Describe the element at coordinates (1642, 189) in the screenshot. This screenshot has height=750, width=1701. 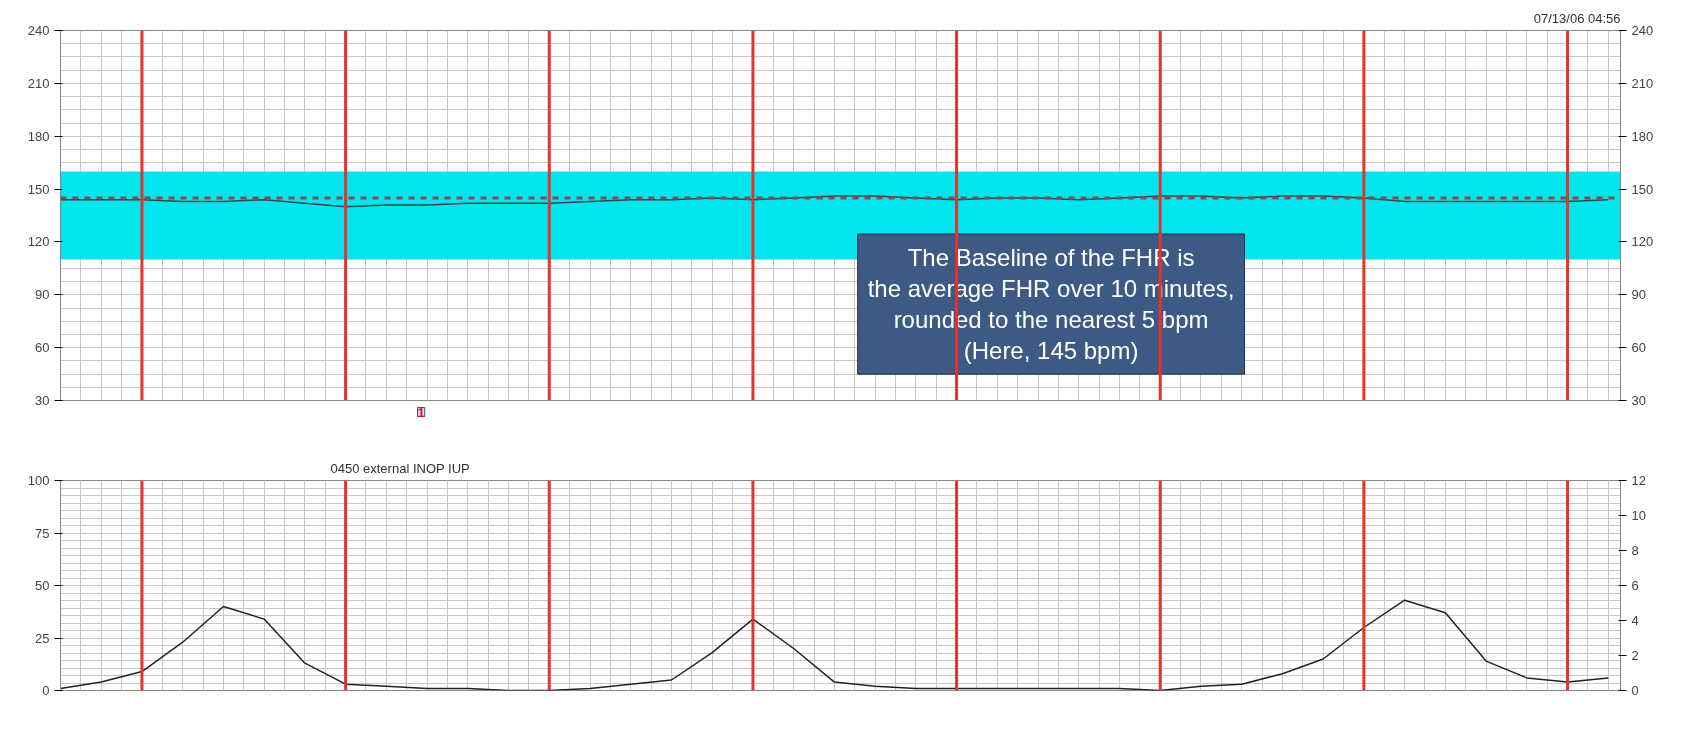
I see `y2-tick-label: 150` at that location.